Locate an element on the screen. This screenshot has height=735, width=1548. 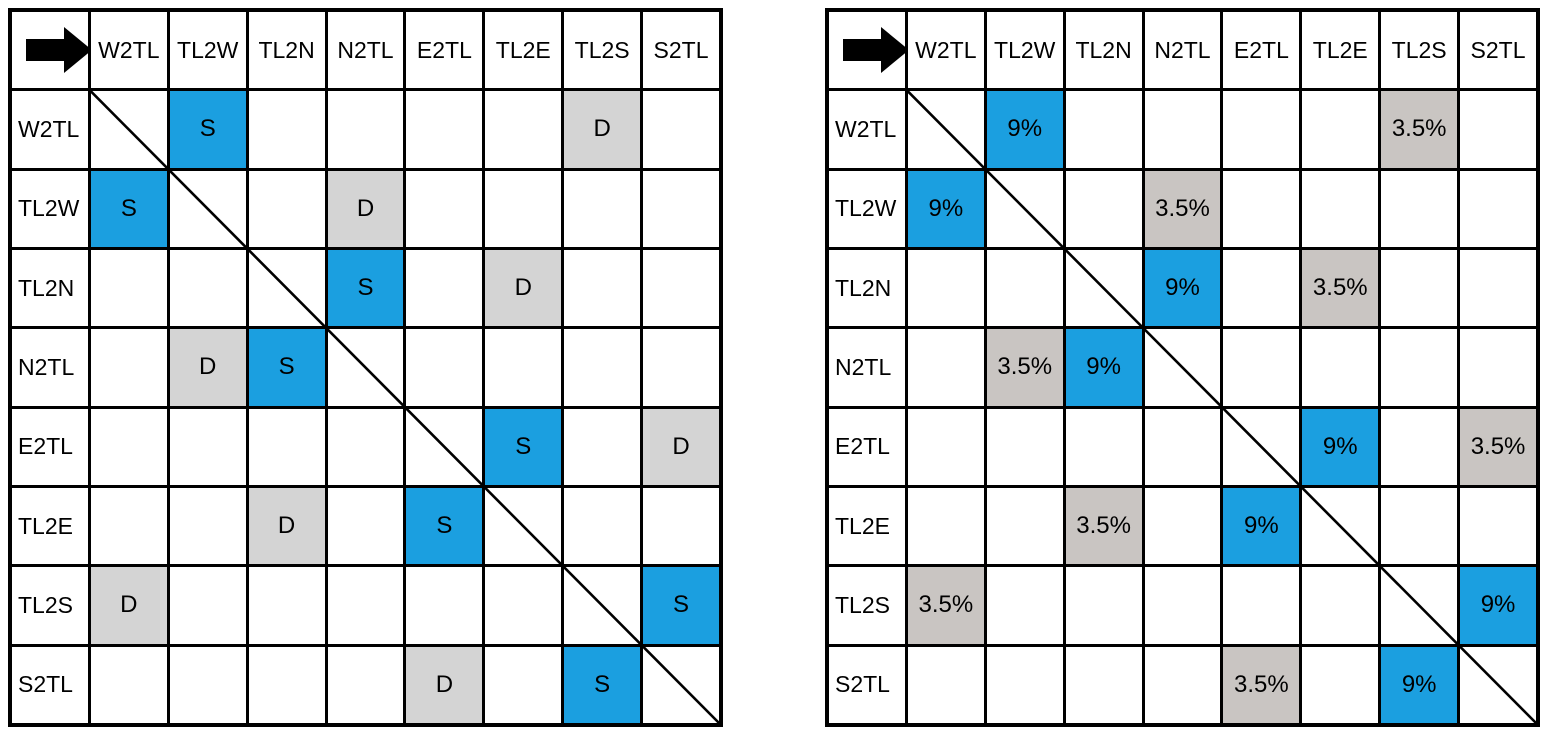
cell-TL2S-W2TL: 3.5% is located at coordinates (945, 605).